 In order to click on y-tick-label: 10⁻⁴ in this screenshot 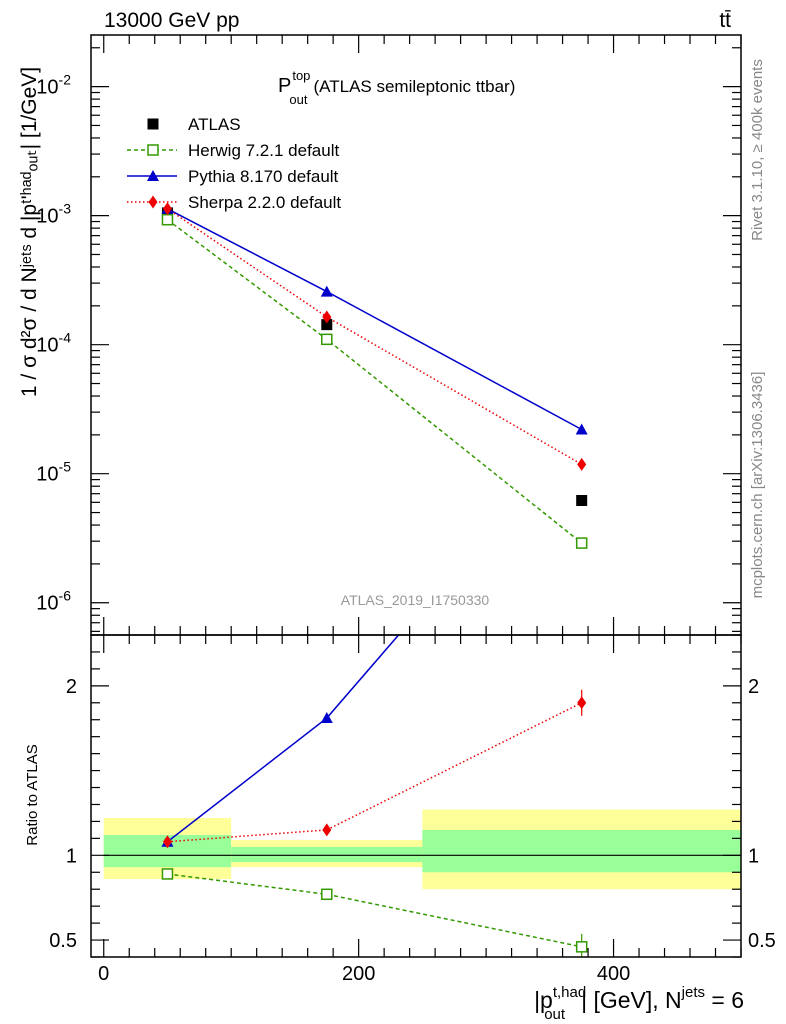, I will do `click(53, 343)`.